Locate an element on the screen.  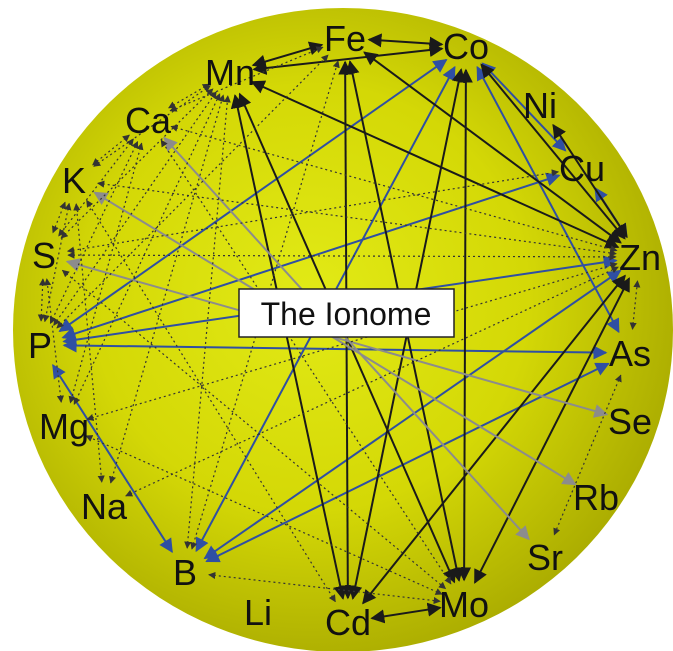
node-cd: Cd is located at coordinates (348, 622).